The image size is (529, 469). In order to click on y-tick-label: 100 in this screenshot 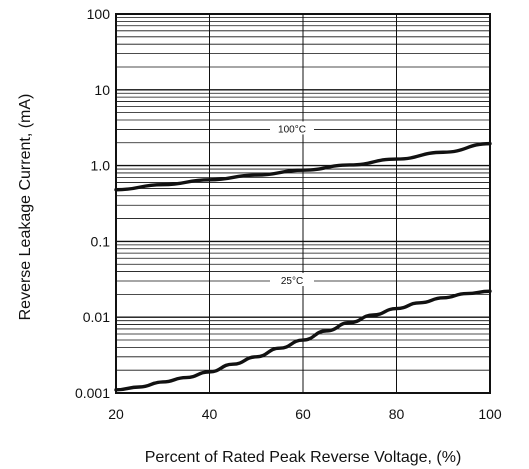, I will do `click(99, 14)`.